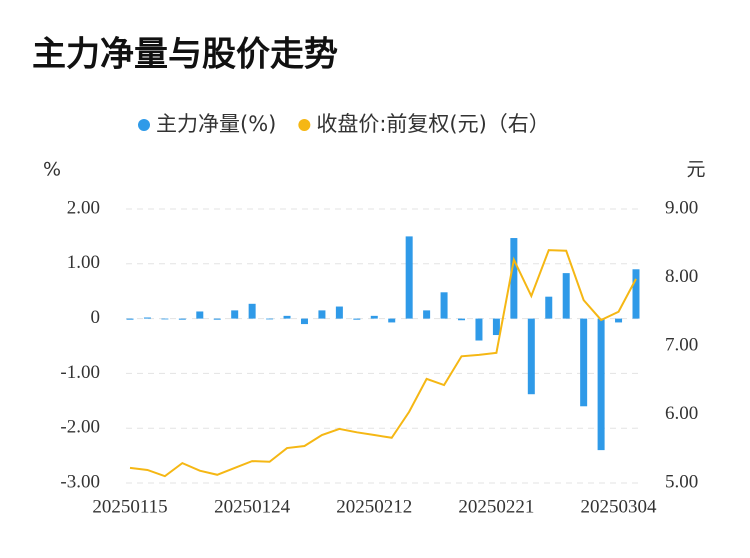 This screenshot has height=558, width=750. I want to click on x-tick-label: 20250115, so click(129, 506).